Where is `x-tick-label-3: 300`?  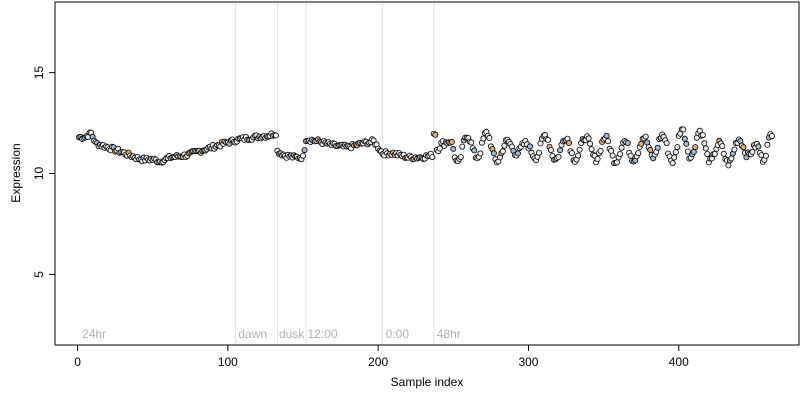 x-tick-label-3: 300 is located at coordinates (528, 362).